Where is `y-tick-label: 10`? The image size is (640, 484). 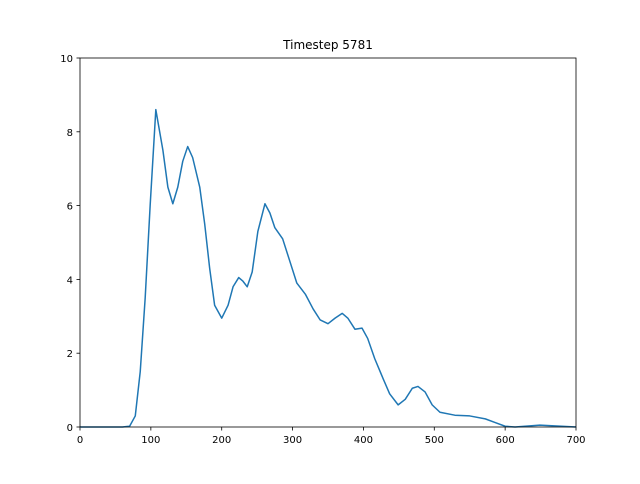 y-tick-label: 10 is located at coordinates (66, 59).